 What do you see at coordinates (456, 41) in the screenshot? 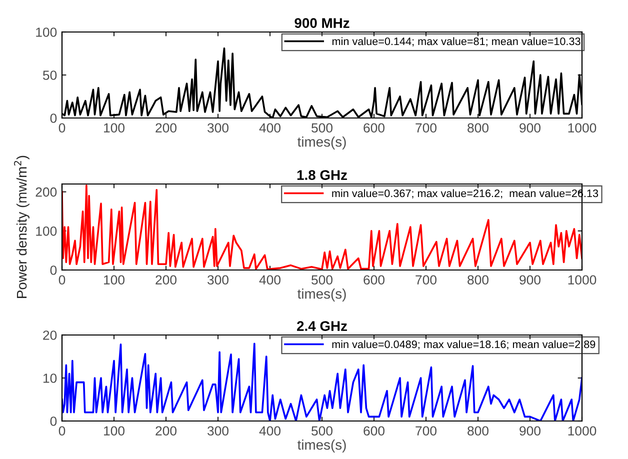
I see `legend-label: min value=0.144; max value=81; mean value=10.33` at bounding box center [456, 41].